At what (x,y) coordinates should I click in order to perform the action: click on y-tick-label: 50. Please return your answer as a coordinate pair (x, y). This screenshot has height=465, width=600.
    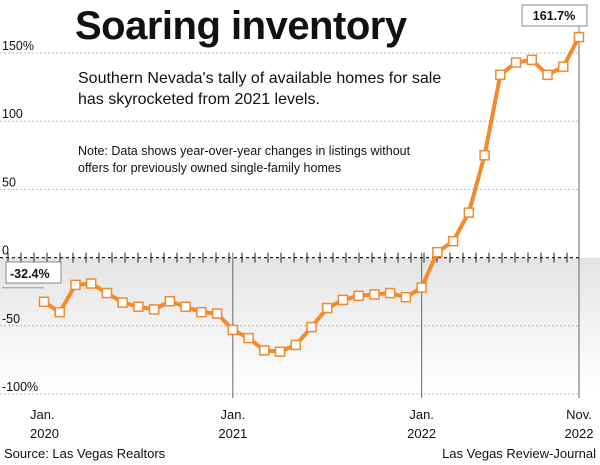
    Looking at the image, I should click on (9, 182).